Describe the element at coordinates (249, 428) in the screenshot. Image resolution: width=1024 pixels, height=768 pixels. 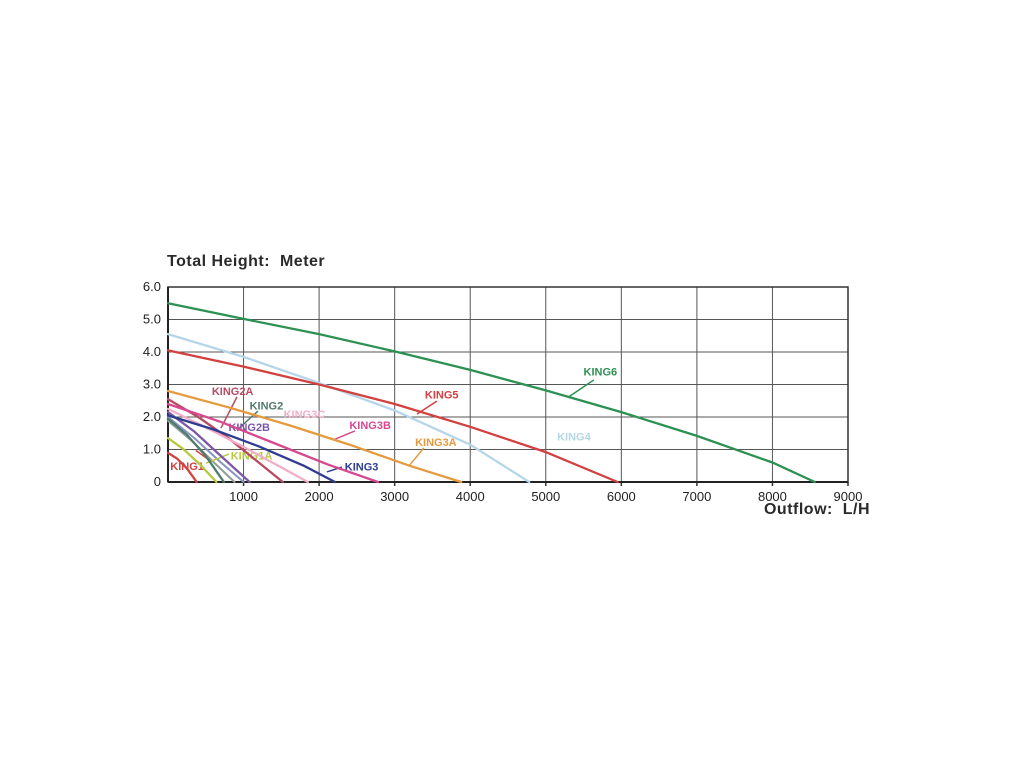
I see `series-label-king2b: KING2B` at that location.